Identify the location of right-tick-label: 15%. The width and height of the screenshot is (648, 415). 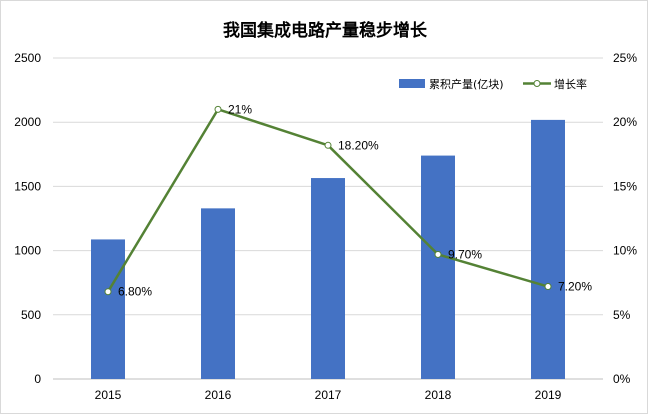
(625, 186).